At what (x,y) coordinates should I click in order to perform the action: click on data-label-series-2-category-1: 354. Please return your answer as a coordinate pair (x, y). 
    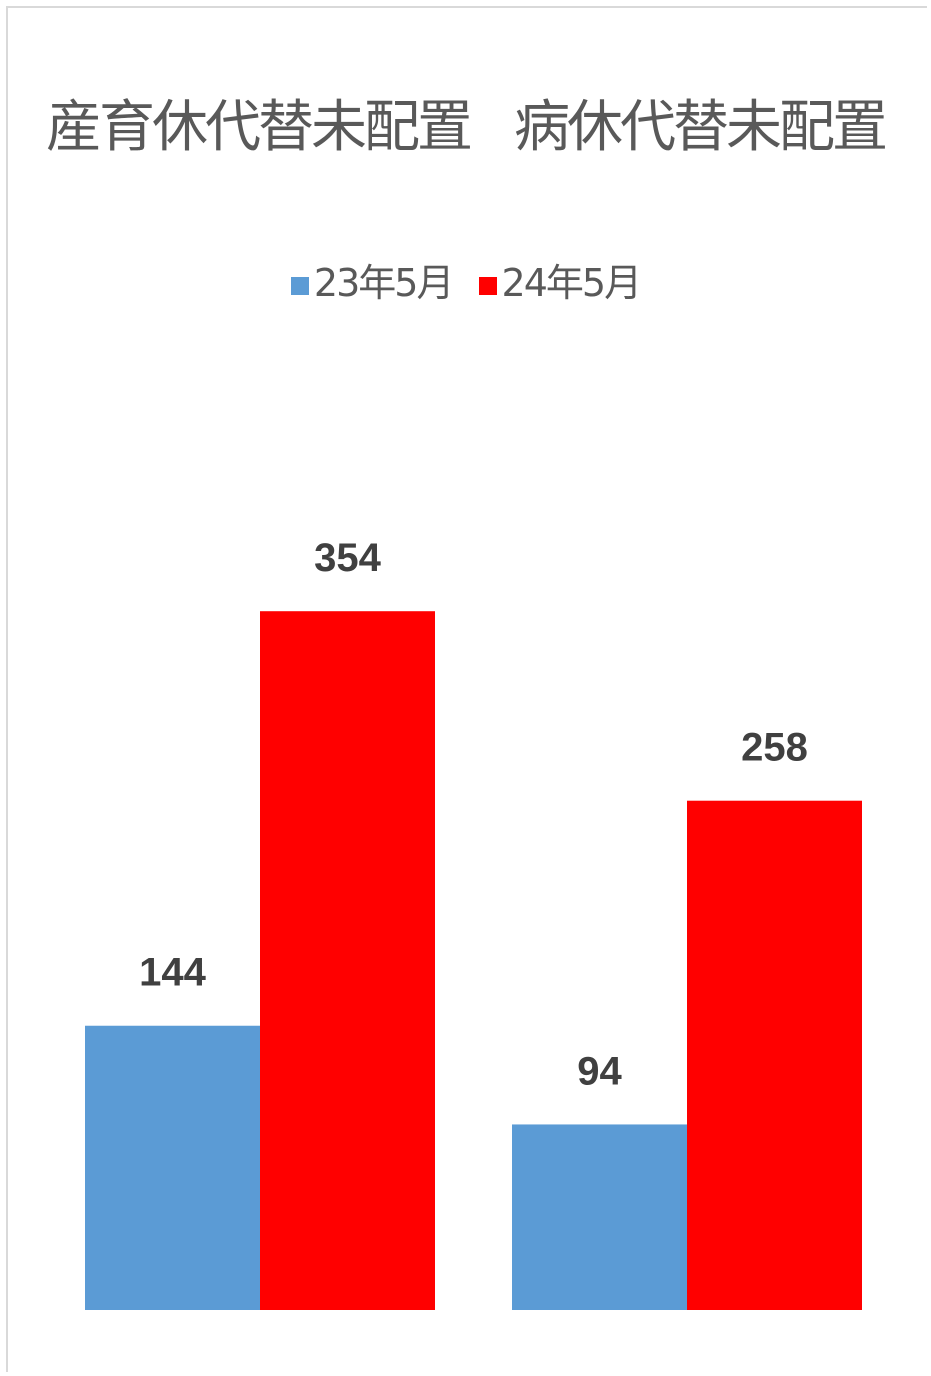
    Looking at the image, I should click on (347, 558).